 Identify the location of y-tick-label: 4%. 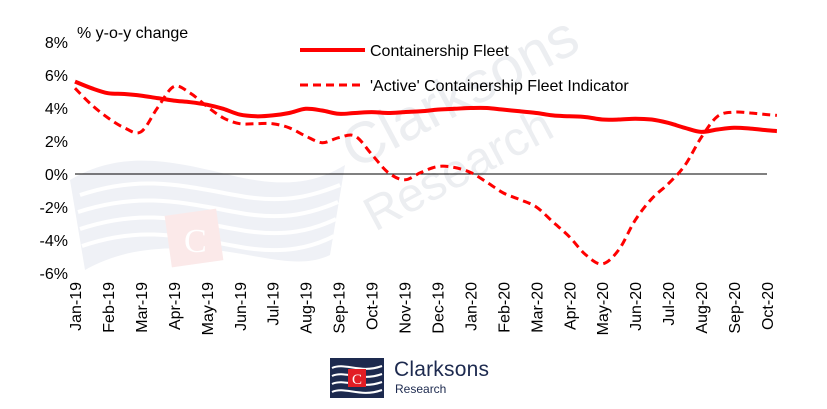
(56, 109).